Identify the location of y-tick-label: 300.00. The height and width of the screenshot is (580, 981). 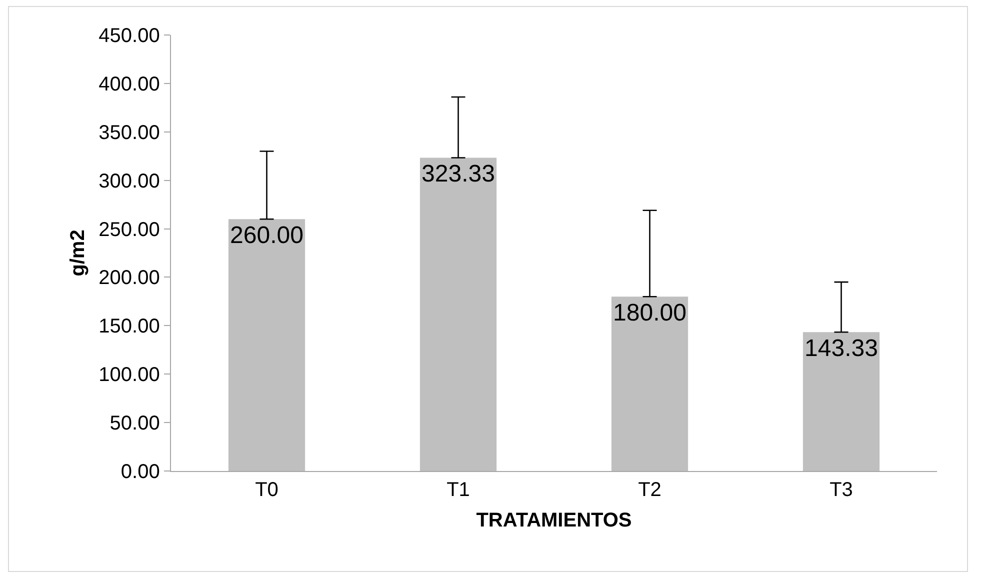
(129, 181).